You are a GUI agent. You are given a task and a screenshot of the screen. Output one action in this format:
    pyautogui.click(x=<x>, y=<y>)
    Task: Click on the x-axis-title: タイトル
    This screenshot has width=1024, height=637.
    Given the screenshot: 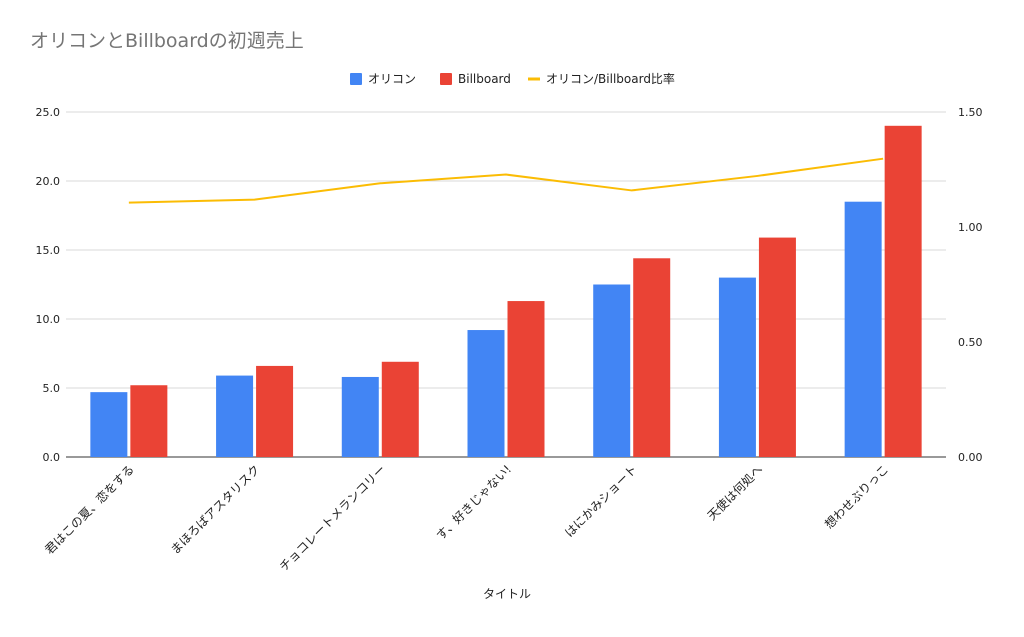 What is the action you would take?
    pyautogui.click(x=507, y=594)
    